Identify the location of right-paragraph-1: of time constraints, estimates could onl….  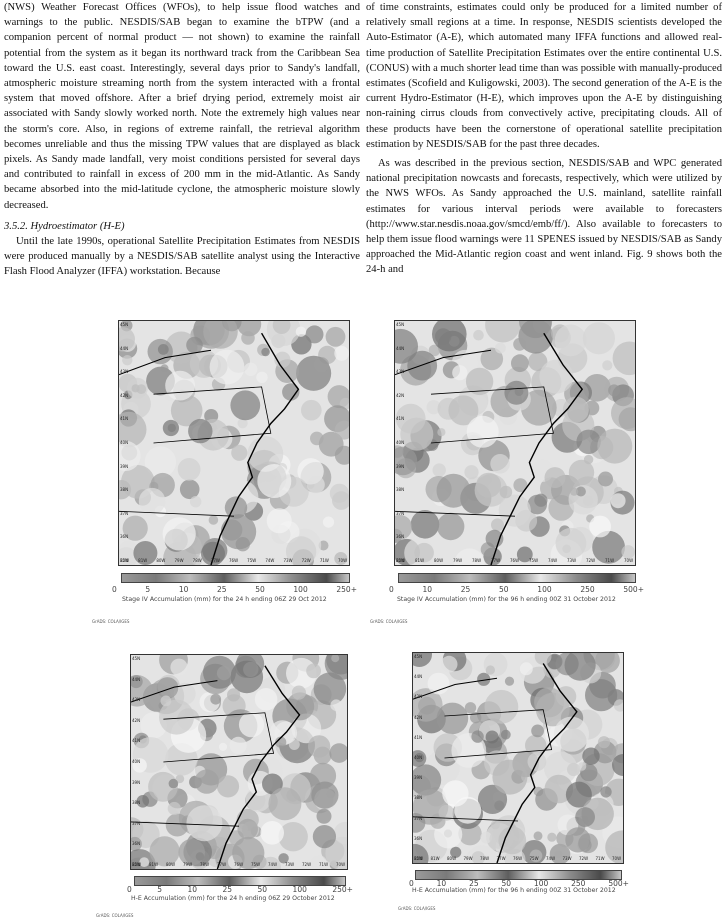
(544, 76).